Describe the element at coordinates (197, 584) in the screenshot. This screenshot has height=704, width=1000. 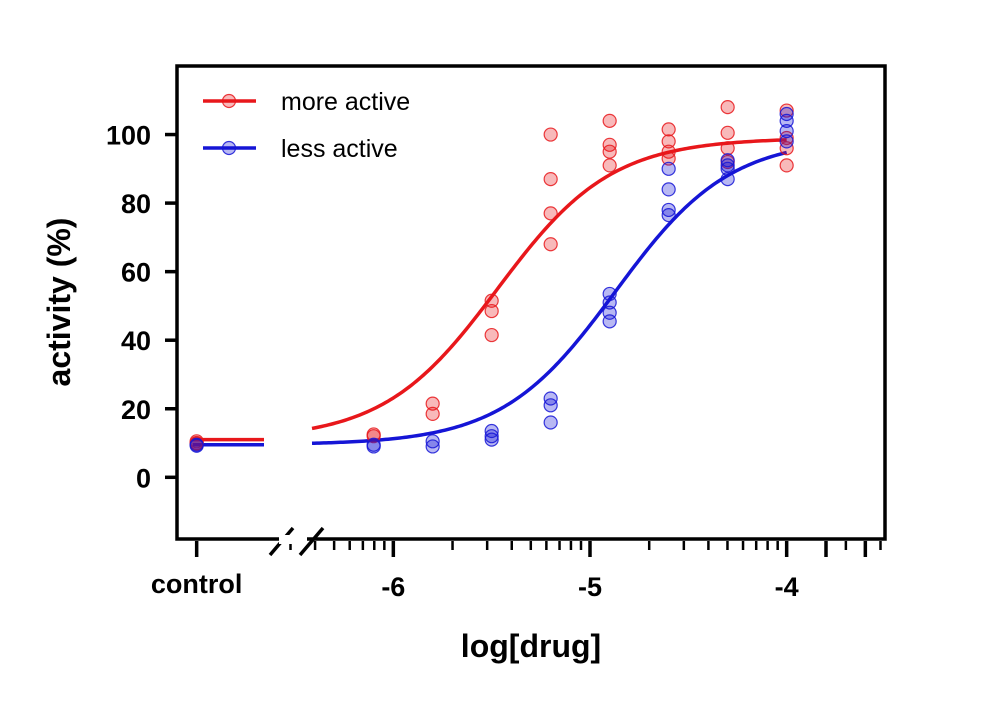
I see `control-label: control` at that location.